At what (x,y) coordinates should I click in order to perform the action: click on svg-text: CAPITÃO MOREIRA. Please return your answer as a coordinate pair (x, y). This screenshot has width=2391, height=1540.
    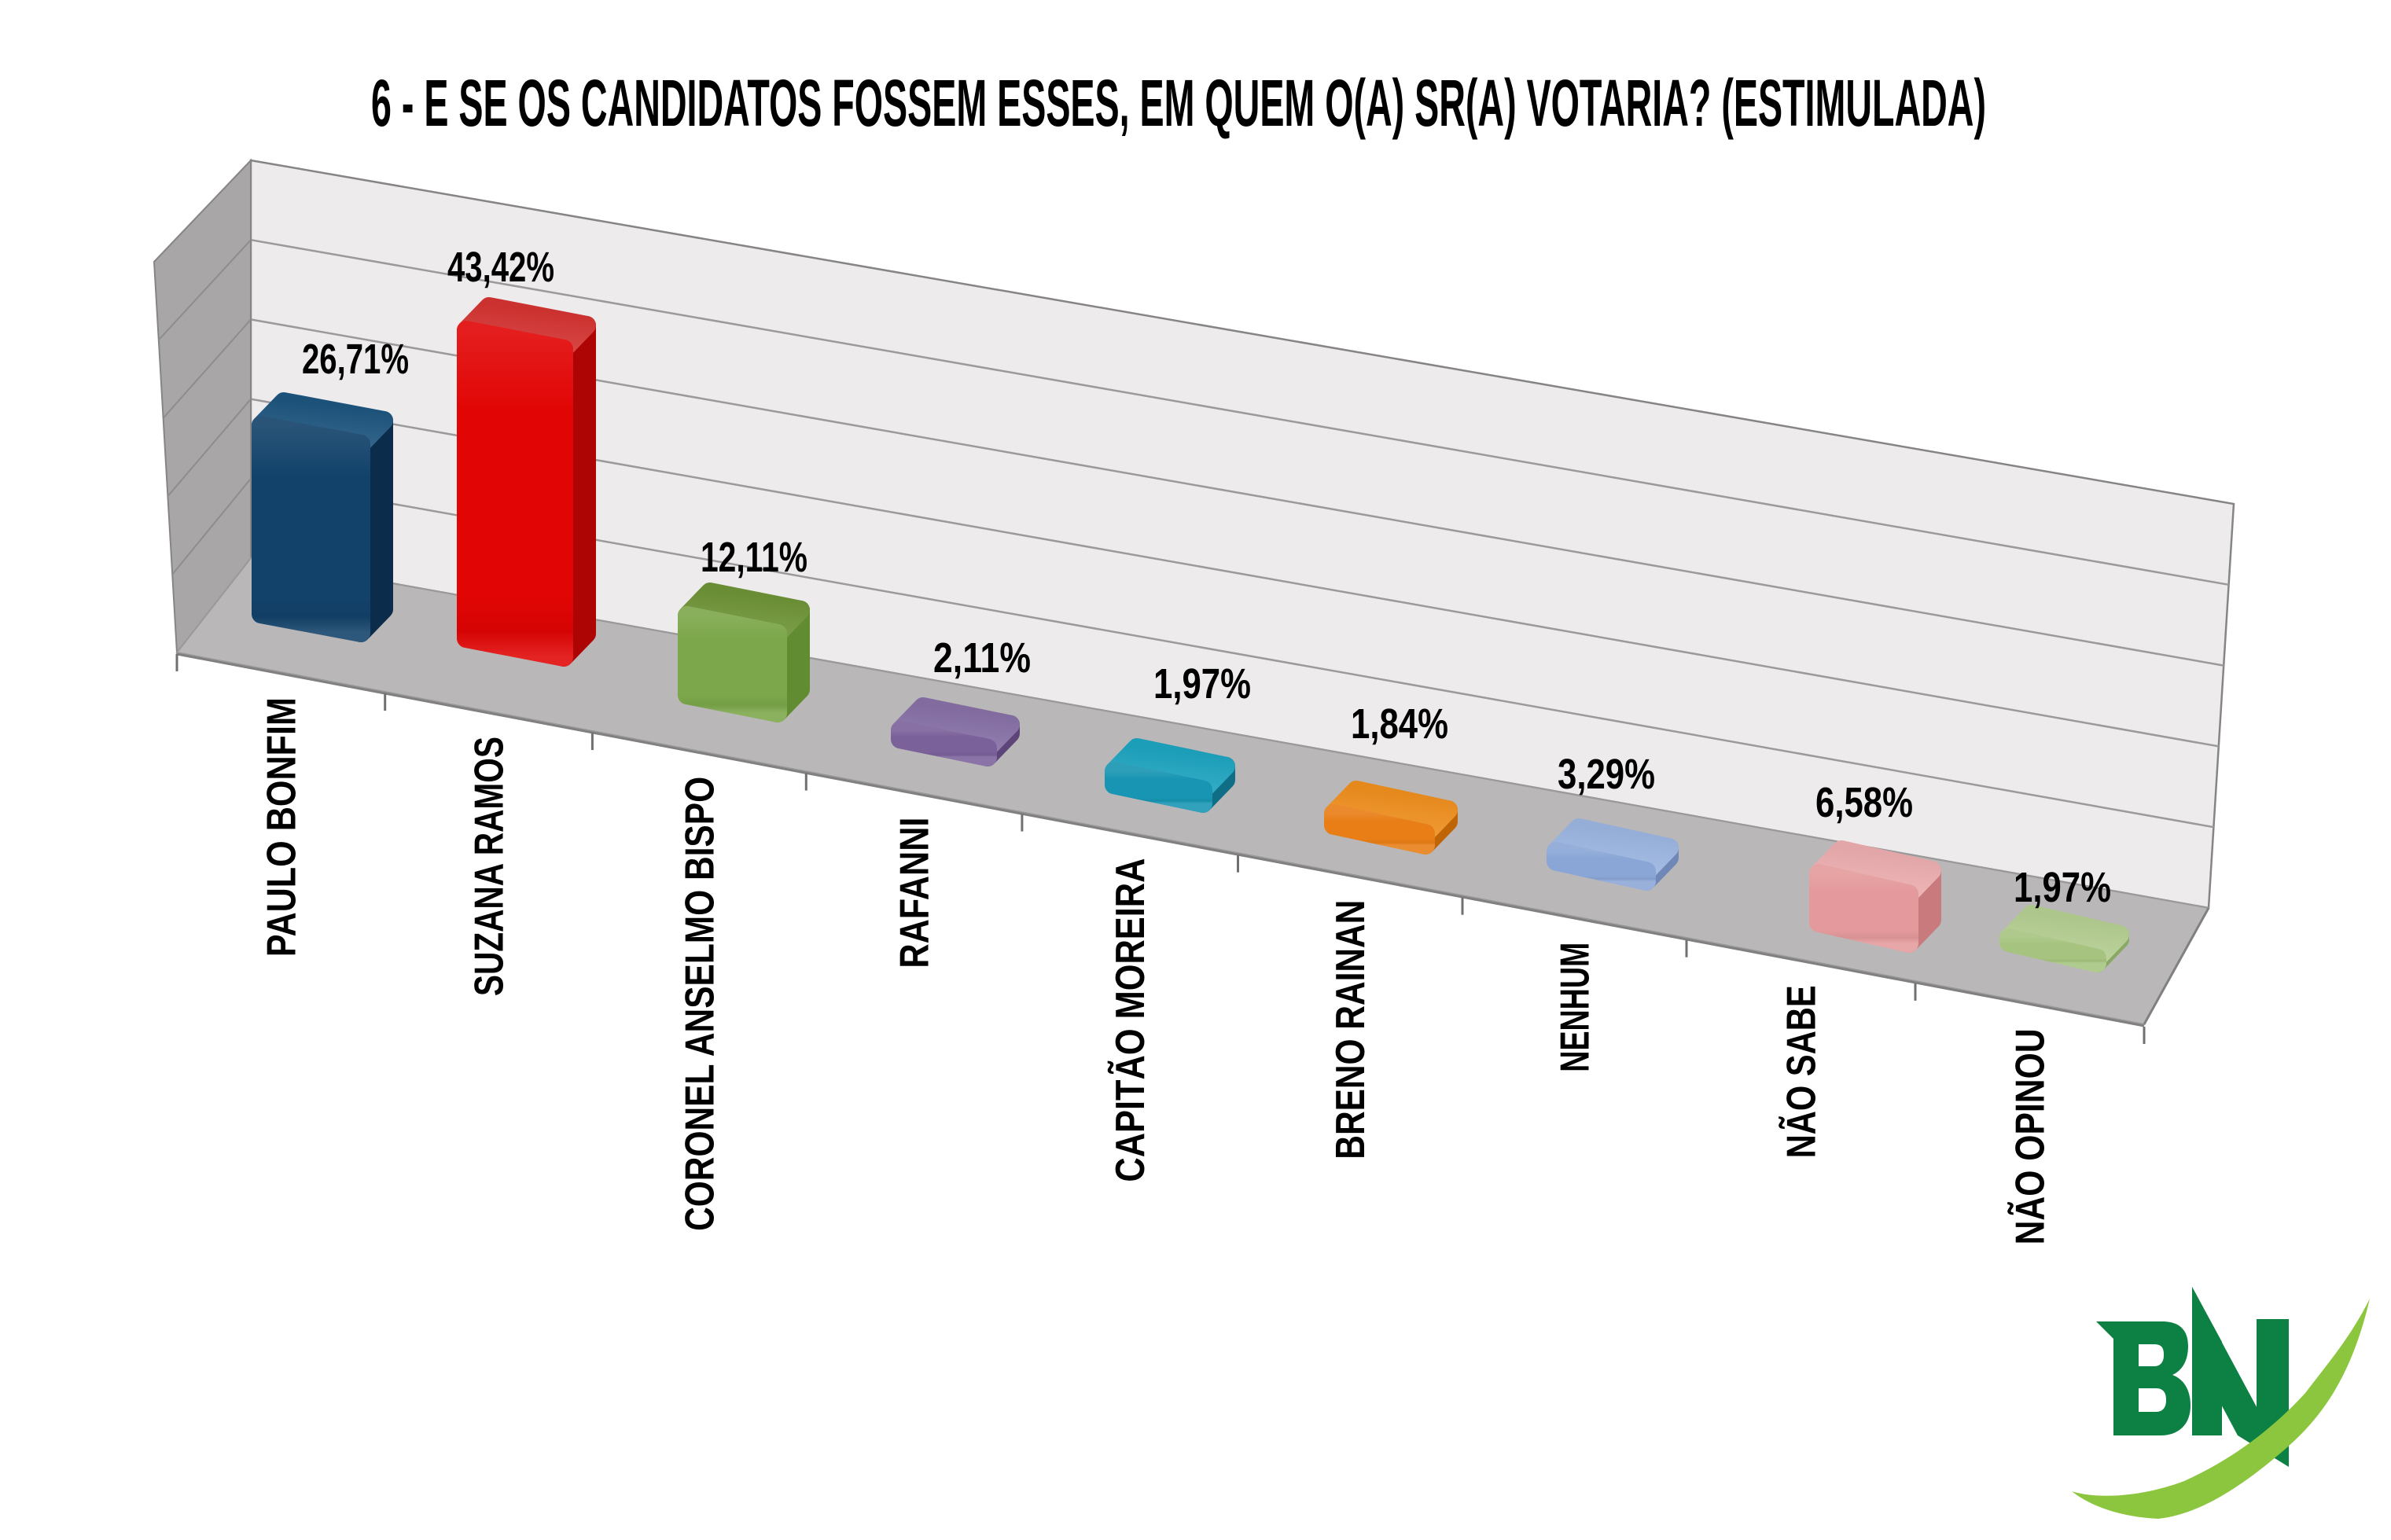
    Looking at the image, I should click on (1130, 1020).